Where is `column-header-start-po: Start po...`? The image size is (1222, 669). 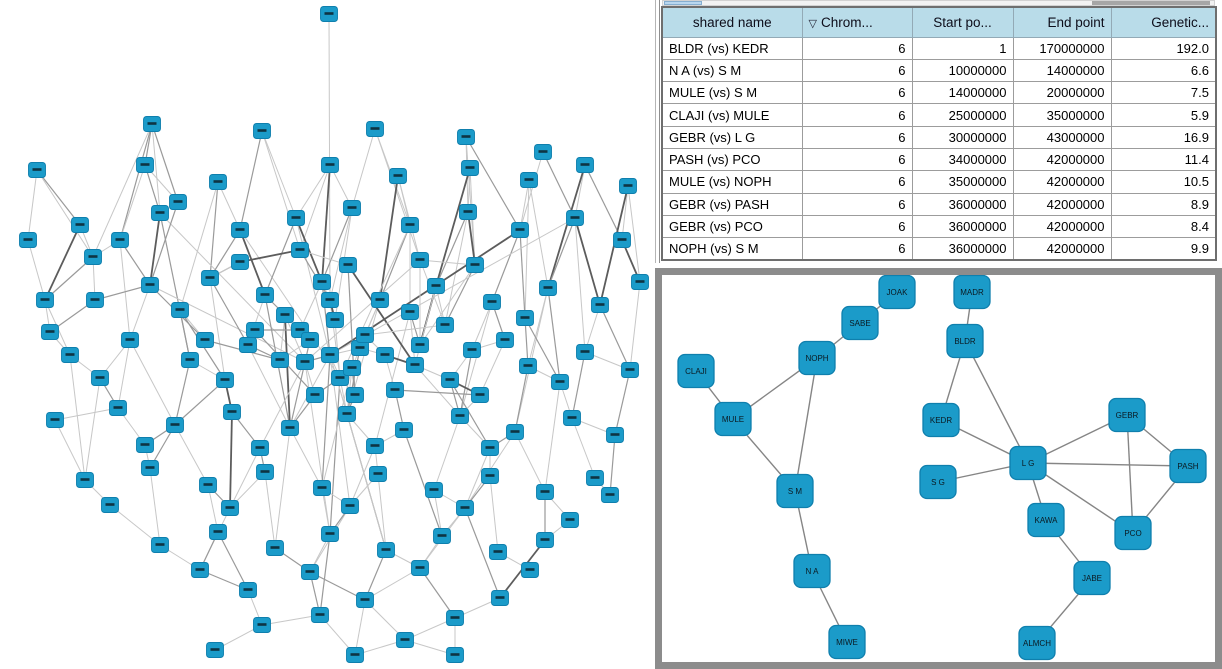
column-header-start-po: Start po... is located at coordinates (962, 22).